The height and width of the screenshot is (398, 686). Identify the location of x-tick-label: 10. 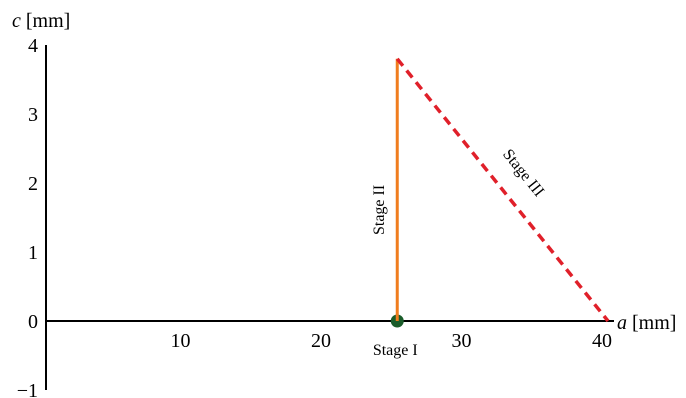
(181, 341).